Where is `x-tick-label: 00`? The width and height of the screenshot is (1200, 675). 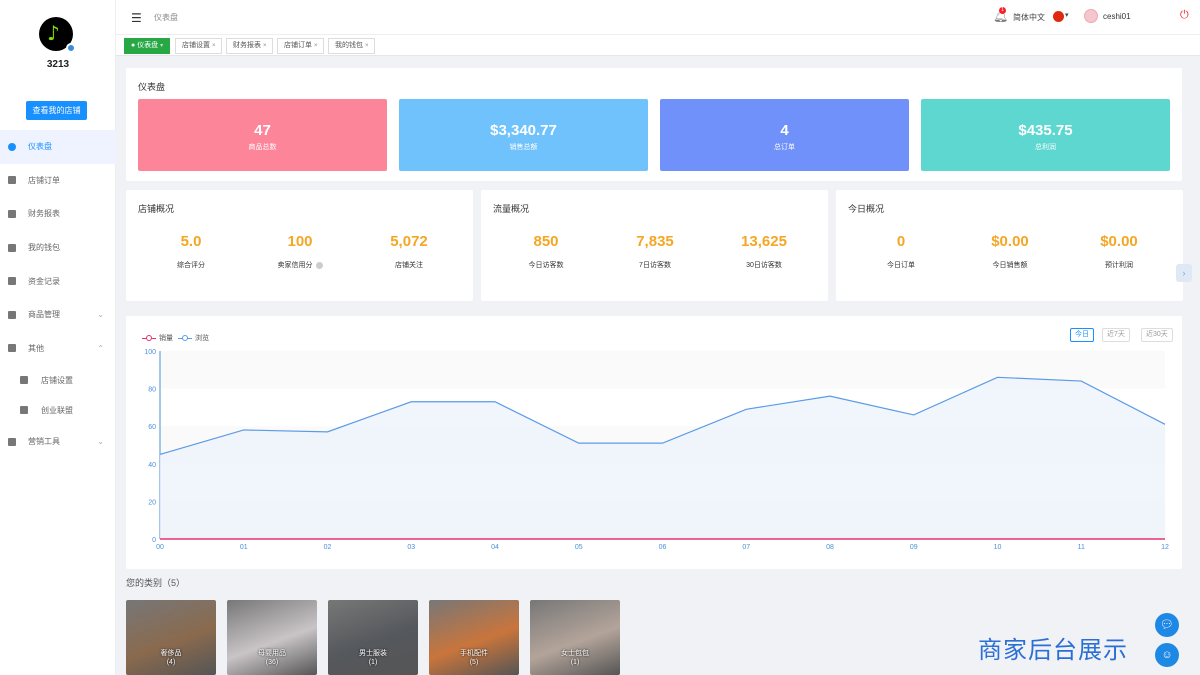 x-tick-label: 00 is located at coordinates (160, 547).